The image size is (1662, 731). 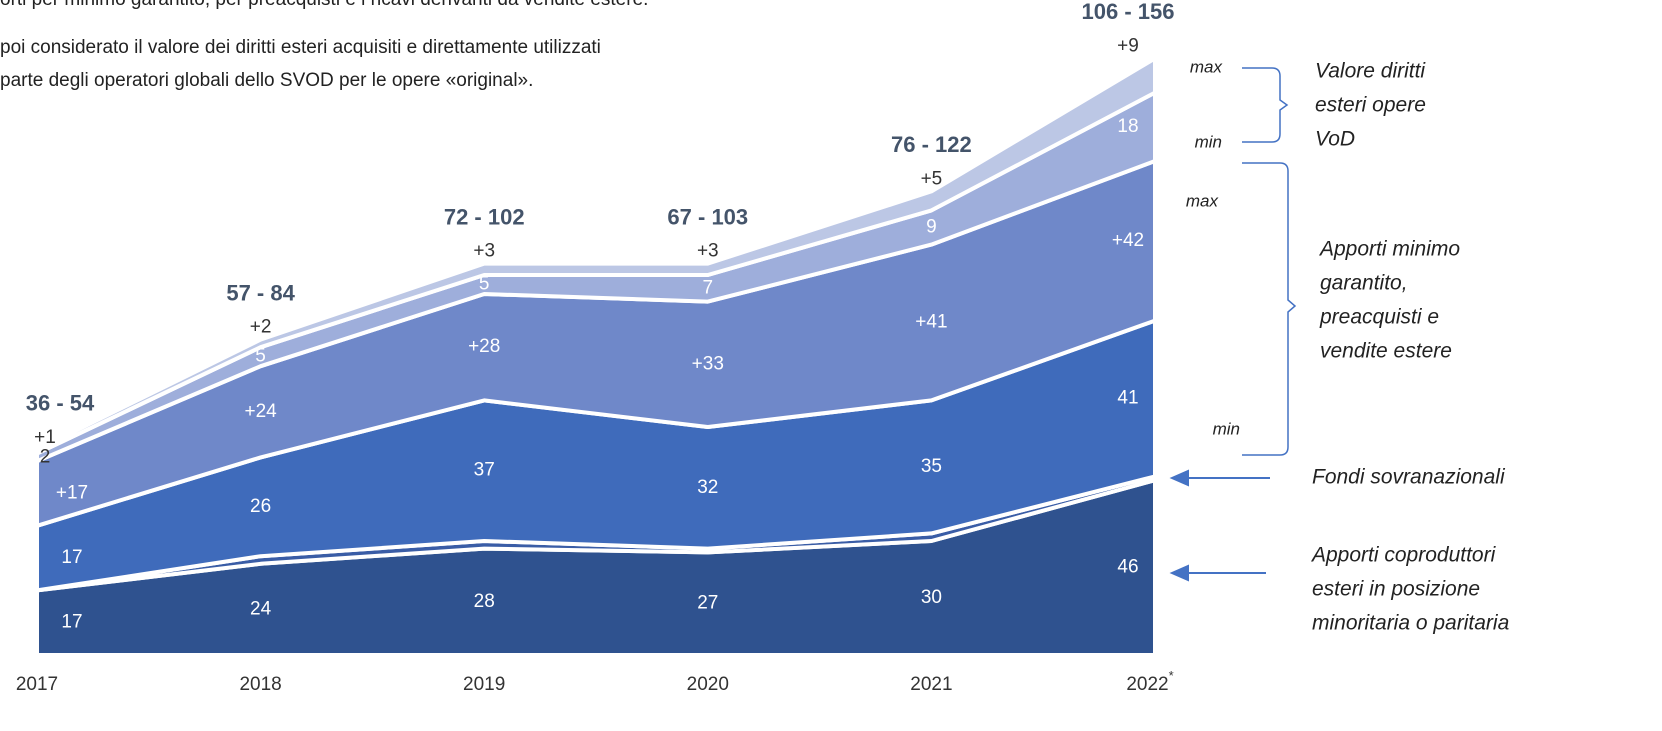 What do you see at coordinates (1335, 139) in the screenshot?
I see `annotation: VoD` at bounding box center [1335, 139].